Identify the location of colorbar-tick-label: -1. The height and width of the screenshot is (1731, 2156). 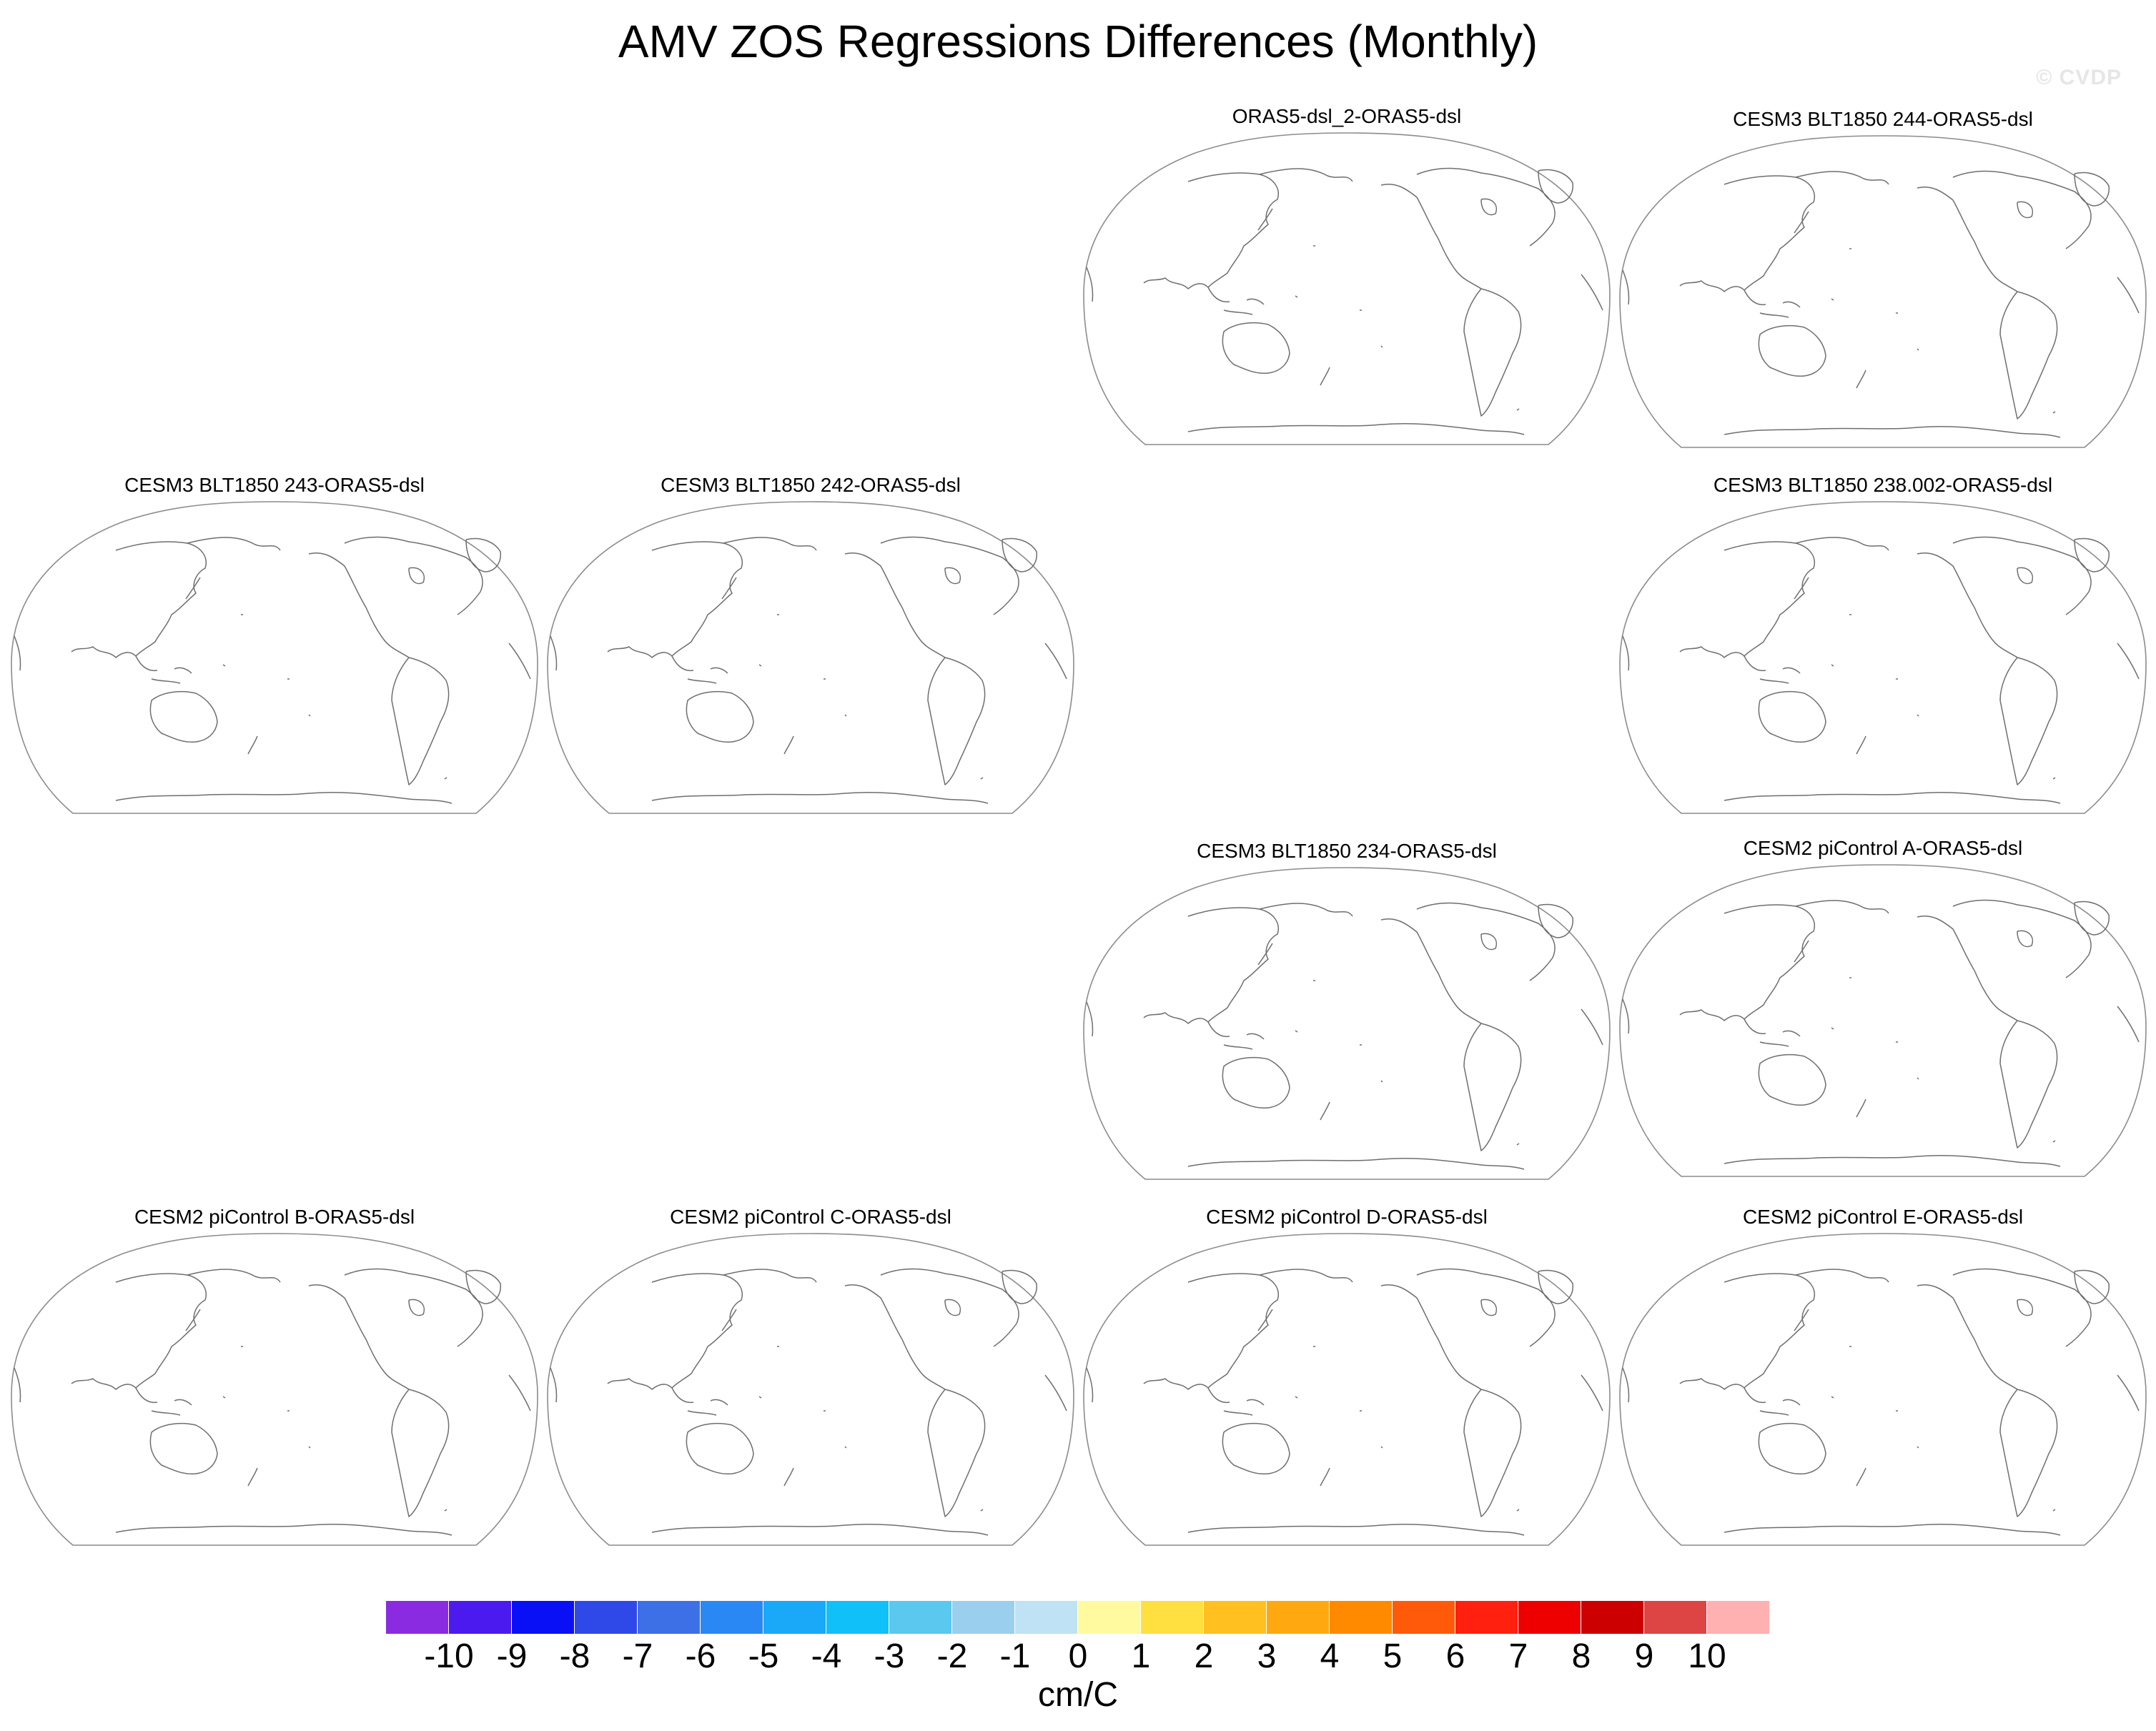
(1015, 1656).